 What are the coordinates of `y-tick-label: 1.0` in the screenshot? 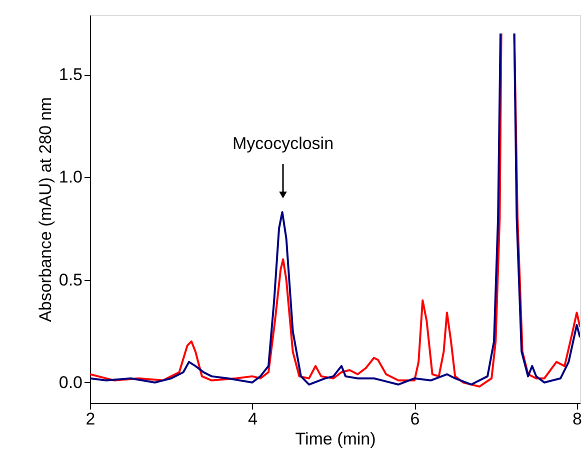 It's located at (70, 177).